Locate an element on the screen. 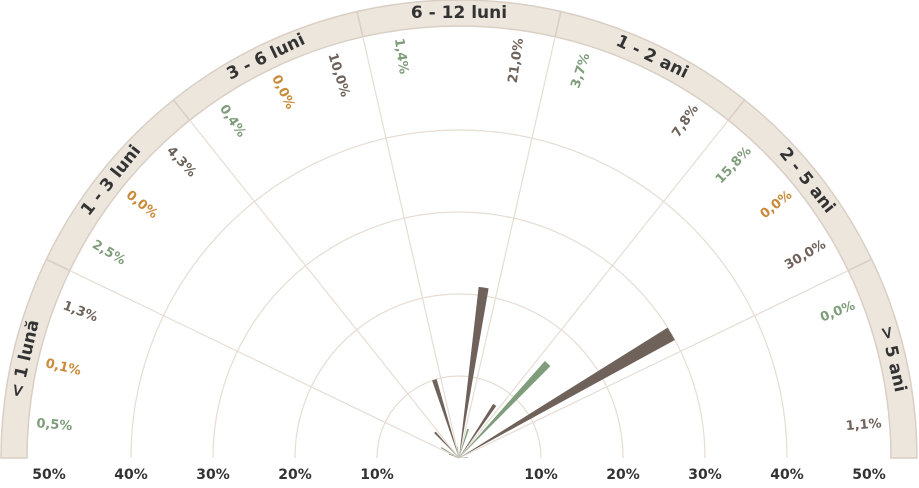 The width and height of the screenshot is (919, 488). bar-s0-c3 is located at coordinates (458, 452).